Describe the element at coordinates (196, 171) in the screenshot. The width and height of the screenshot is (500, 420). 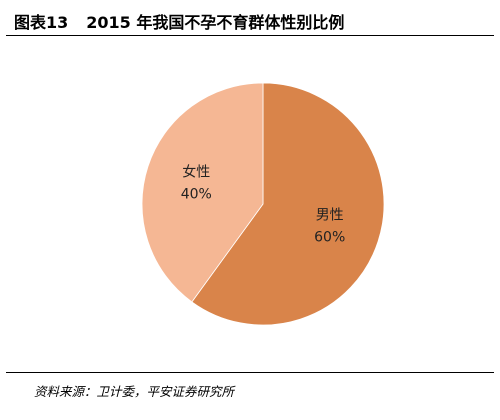
I see `slice-label-name: 女性` at that location.